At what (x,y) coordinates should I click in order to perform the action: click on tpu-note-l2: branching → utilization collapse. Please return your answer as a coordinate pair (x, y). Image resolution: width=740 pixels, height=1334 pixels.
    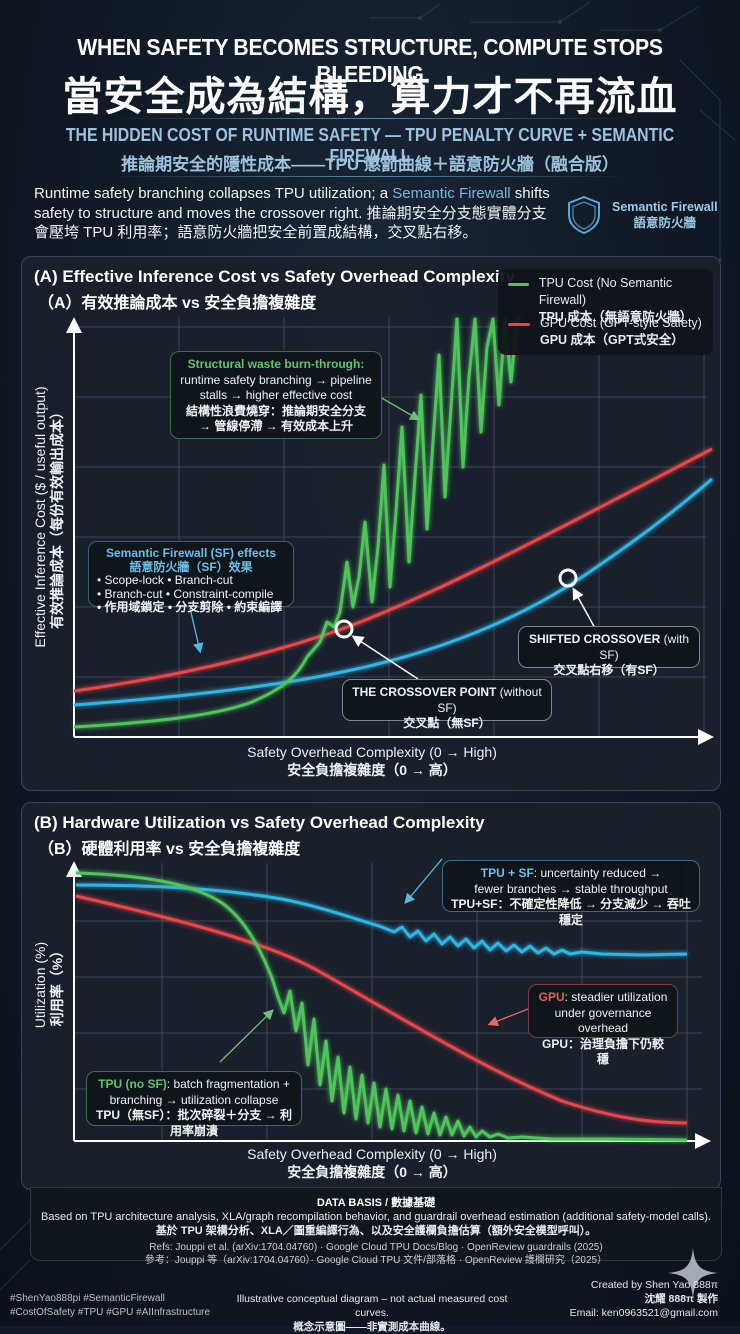
    Looking at the image, I should click on (194, 1099).